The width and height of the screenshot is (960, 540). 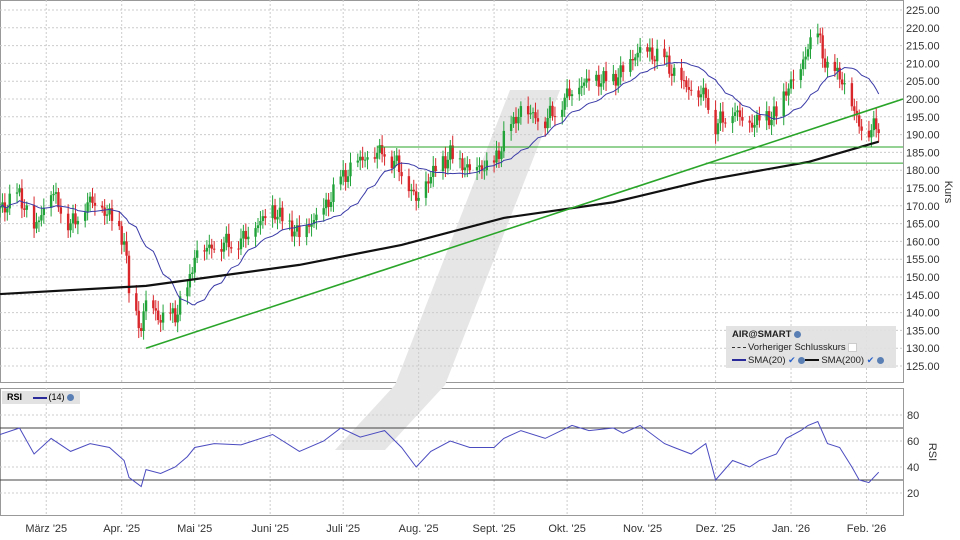 I want to click on price-tick-label: 175.00, so click(x=923, y=189).